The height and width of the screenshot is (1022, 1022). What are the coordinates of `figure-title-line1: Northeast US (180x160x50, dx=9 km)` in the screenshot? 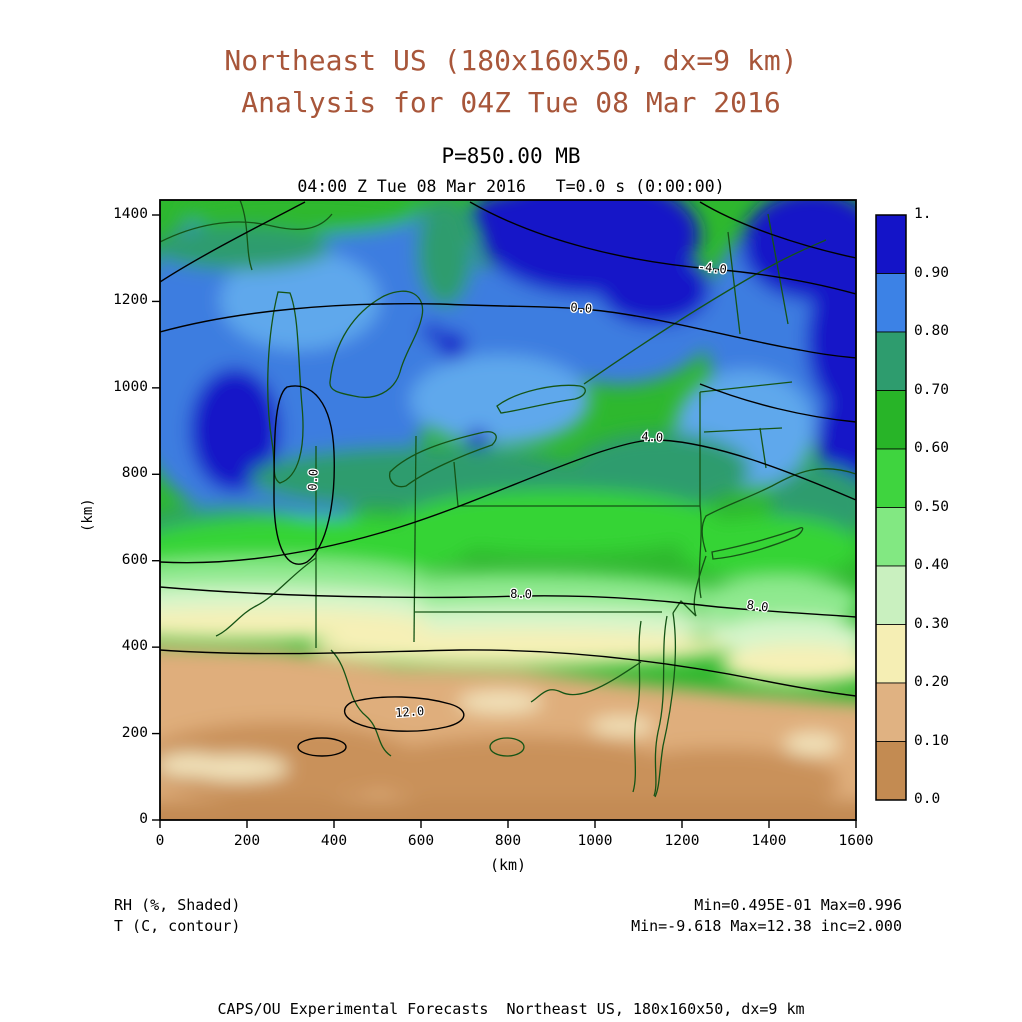 It's located at (511, 60).